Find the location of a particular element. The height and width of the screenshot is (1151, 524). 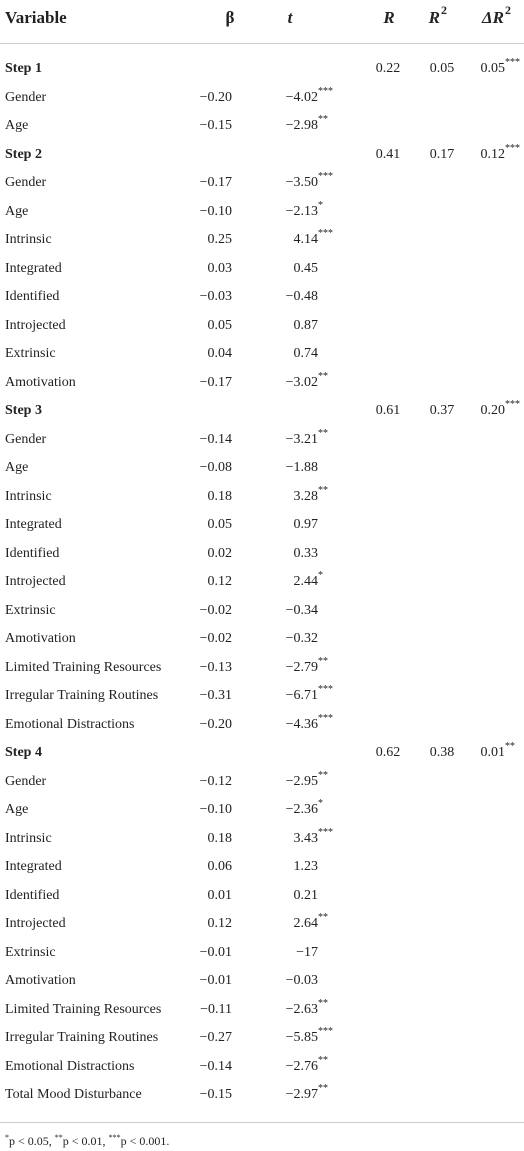

t-value: −4.02 is located at coordinates (301, 97).